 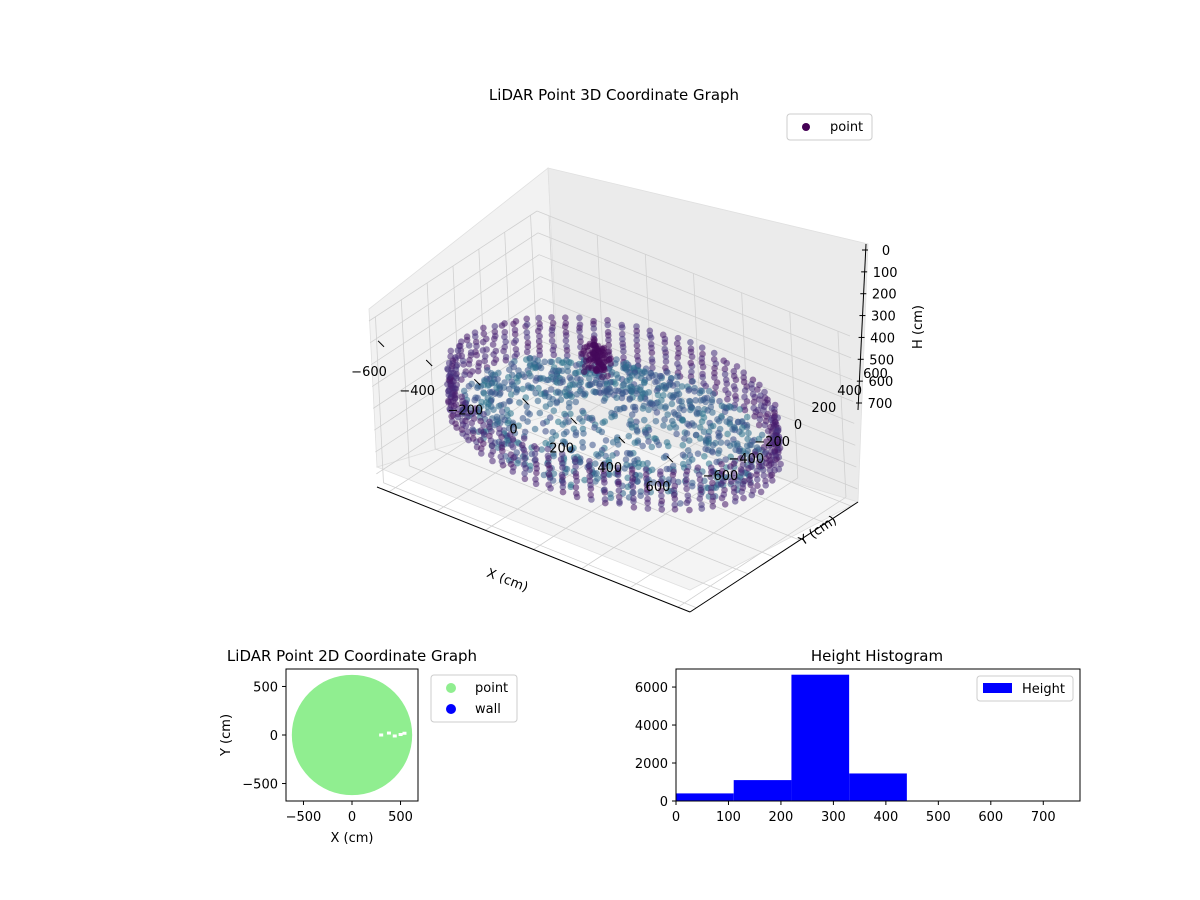 What do you see at coordinates (651, 764) in the screenshot?
I see `histogram-y-tick-label: 2000` at bounding box center [651, 764].